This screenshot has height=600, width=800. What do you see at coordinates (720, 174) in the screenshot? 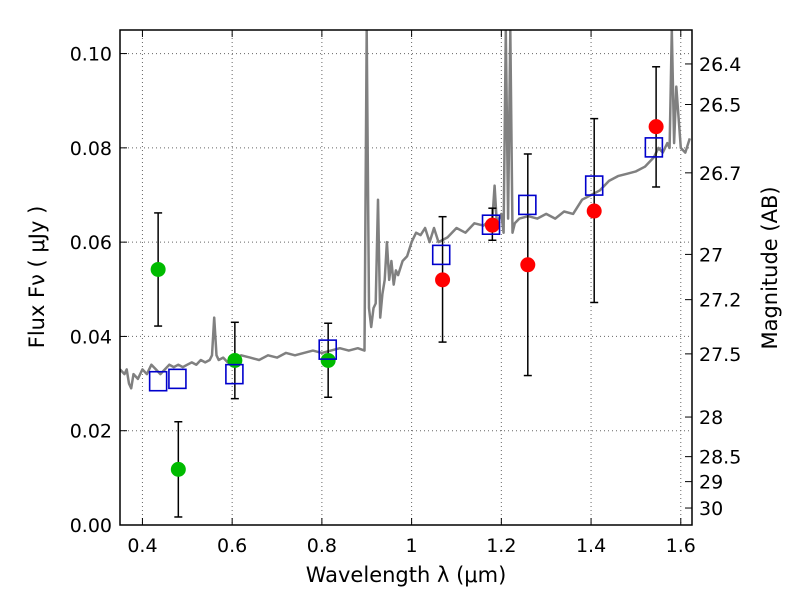
I see `magnitude-tick-label: 26.7` at bounding box center [720, 174].